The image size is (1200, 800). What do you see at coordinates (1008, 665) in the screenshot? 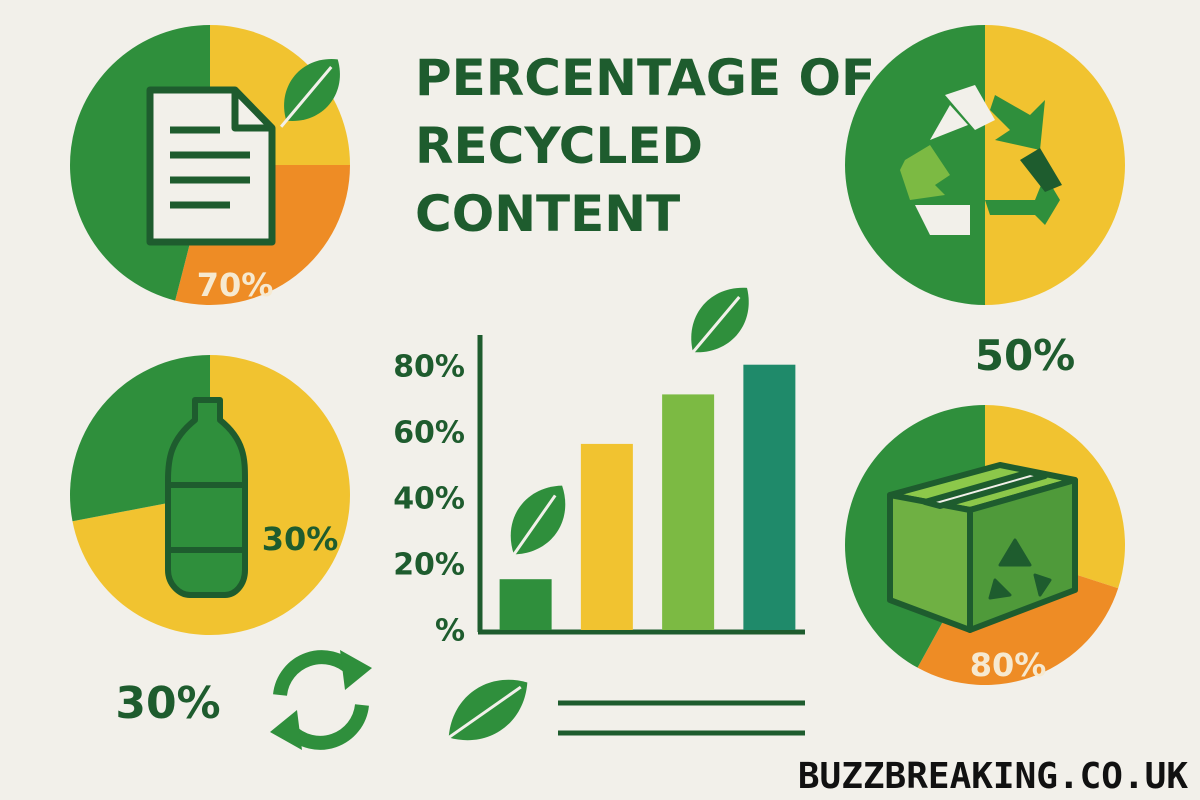
I see `pie-label: 80%` at bounding box center [1008, 665].